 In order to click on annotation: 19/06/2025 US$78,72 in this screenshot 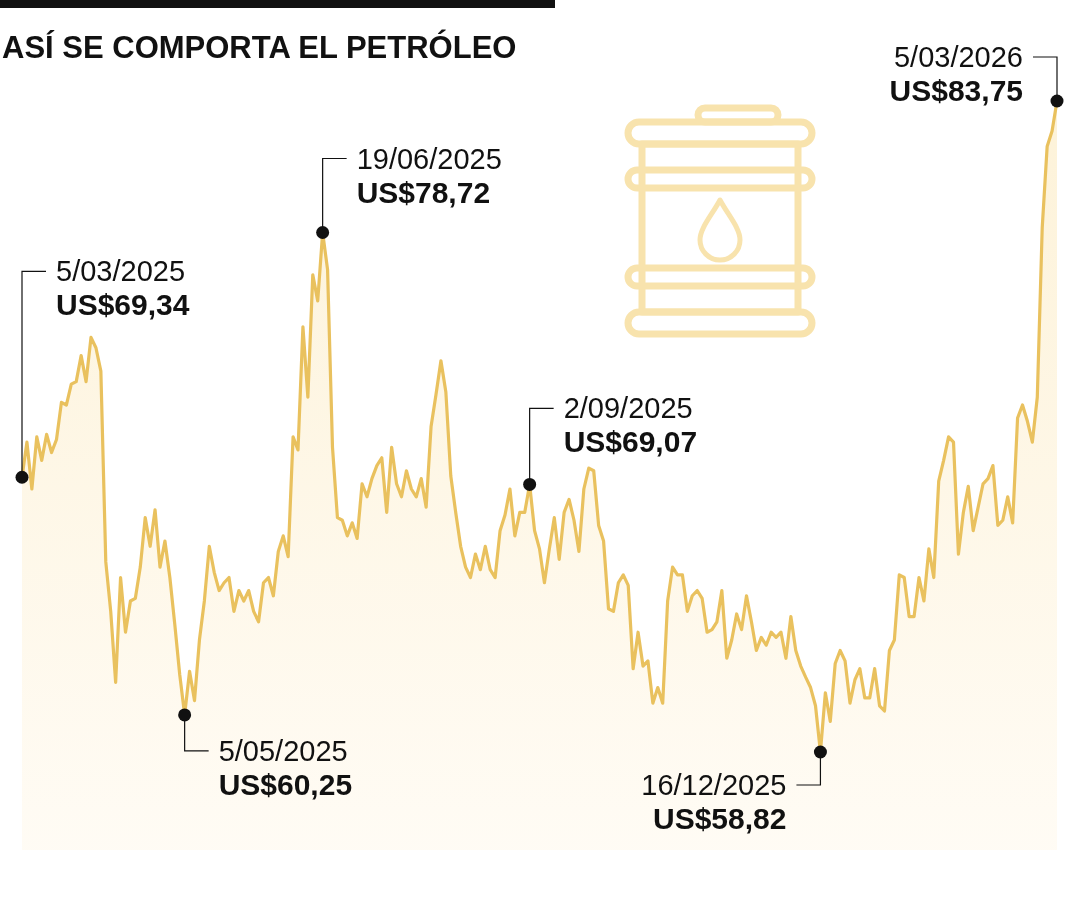, I will do `click(429, 175)`.